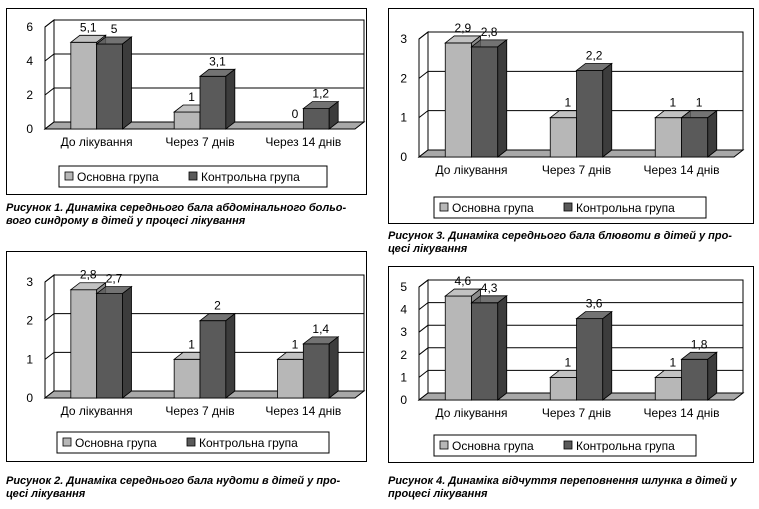 This screenshot has width=759, height=509. Describe the element at coordinates (88, 27) in the screenshot. I see `data-label: 5,1` at that location.